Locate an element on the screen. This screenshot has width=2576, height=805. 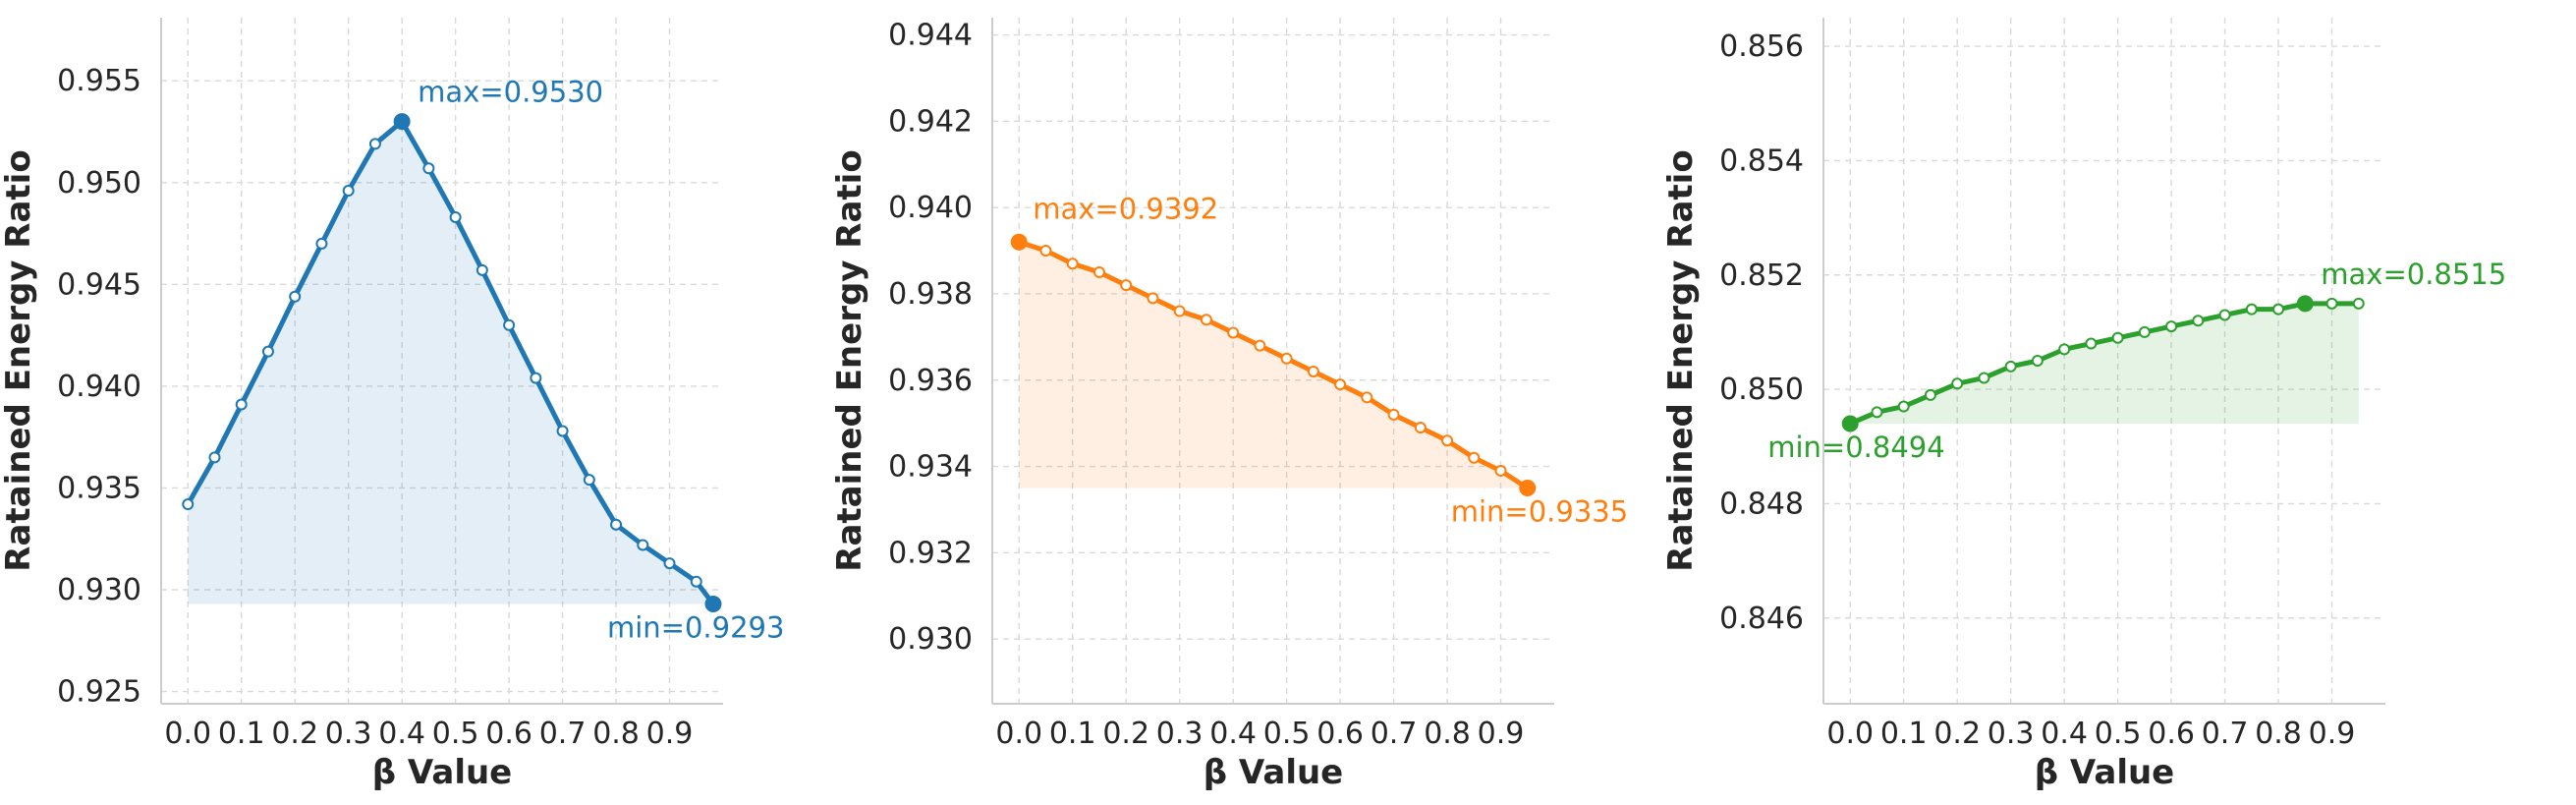
max-annotation: max=0.8515 is located at coordinates (2413, 274).